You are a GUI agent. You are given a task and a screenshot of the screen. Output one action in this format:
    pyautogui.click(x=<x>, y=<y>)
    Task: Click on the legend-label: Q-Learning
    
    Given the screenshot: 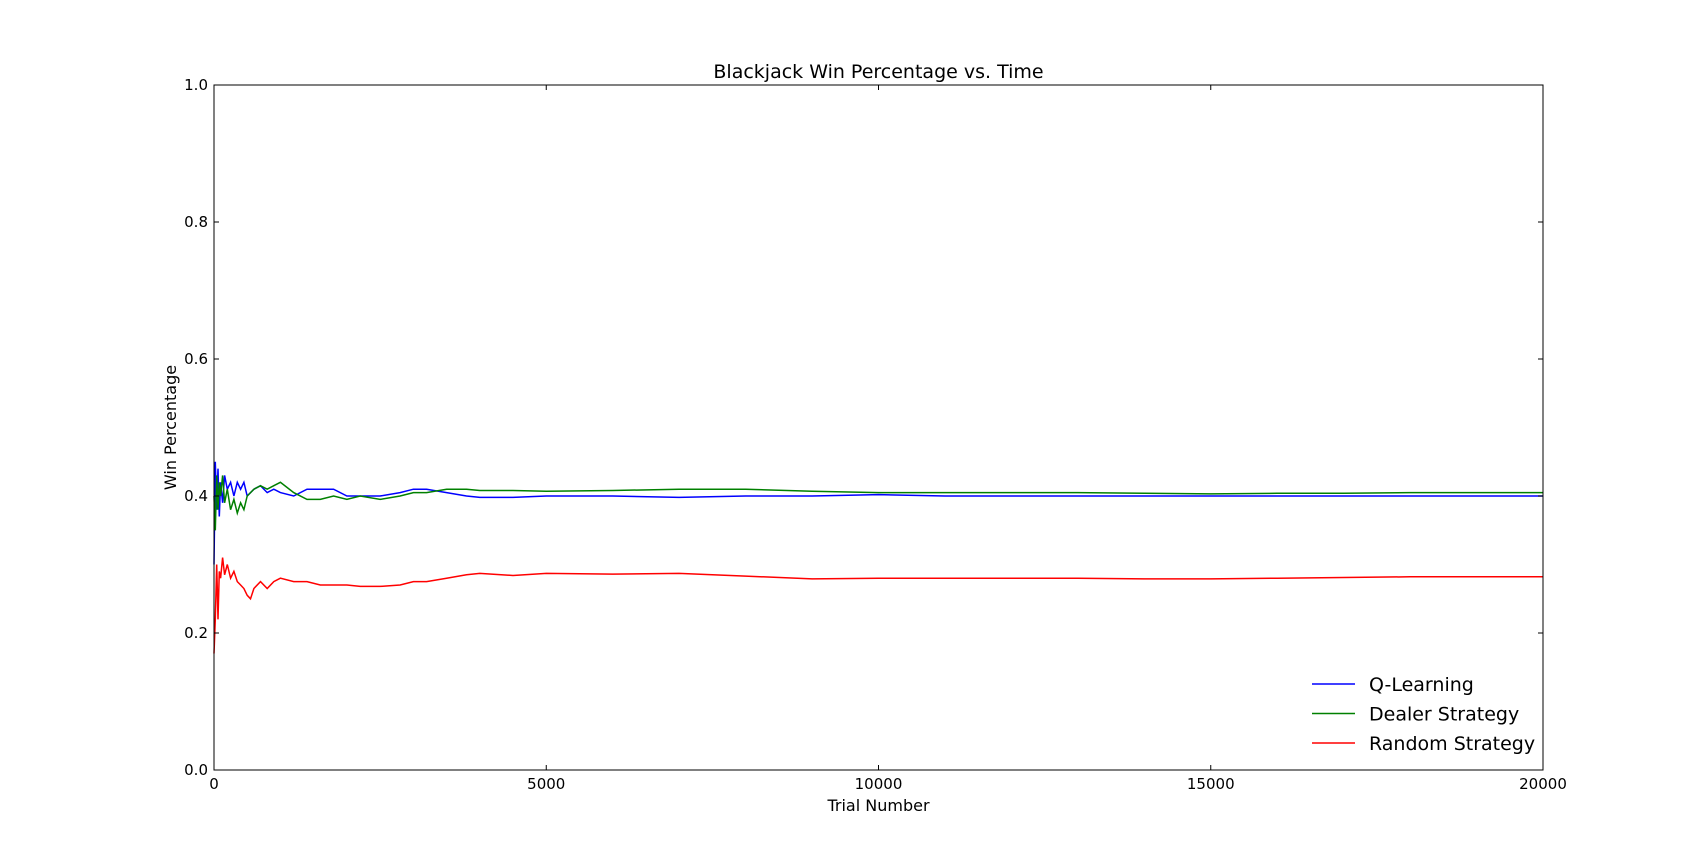 What is the action you would take?
    pyautogui.click(x=1421, y=685)
    